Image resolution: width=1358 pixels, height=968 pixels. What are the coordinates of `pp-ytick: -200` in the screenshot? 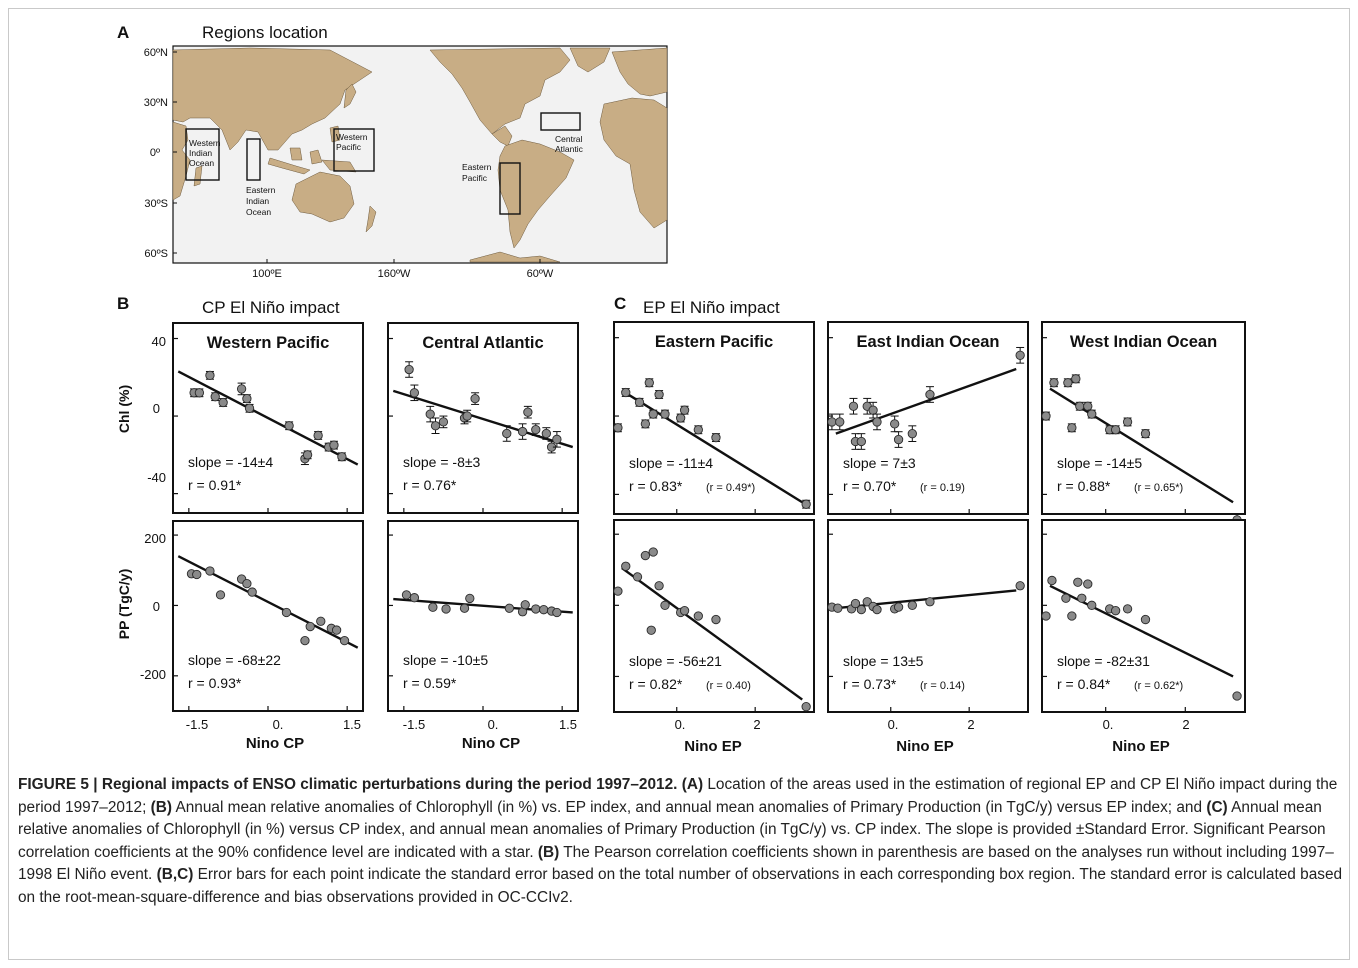 It's located at (153, 674).